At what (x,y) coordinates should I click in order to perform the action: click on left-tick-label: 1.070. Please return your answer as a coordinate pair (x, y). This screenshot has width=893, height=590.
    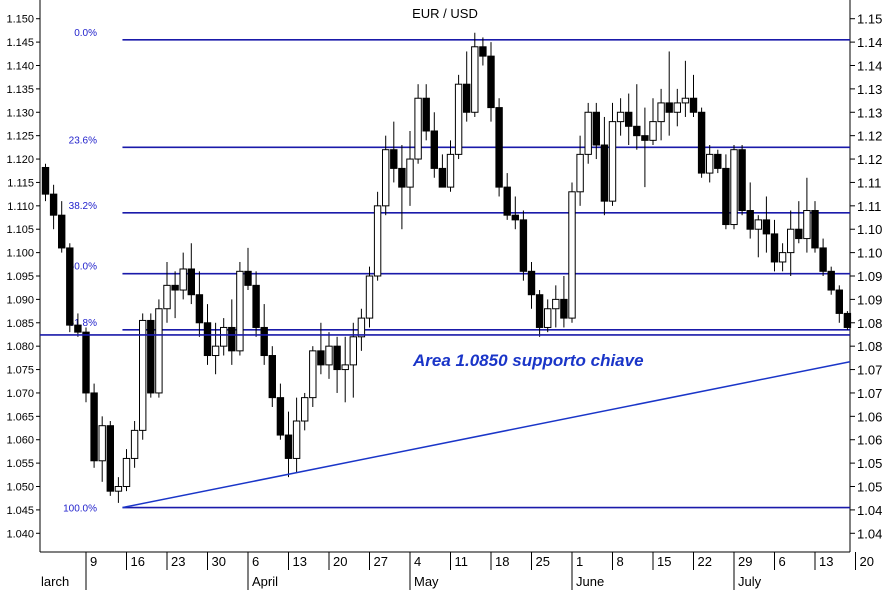
    Looking at the image, I should click on (20, 394).